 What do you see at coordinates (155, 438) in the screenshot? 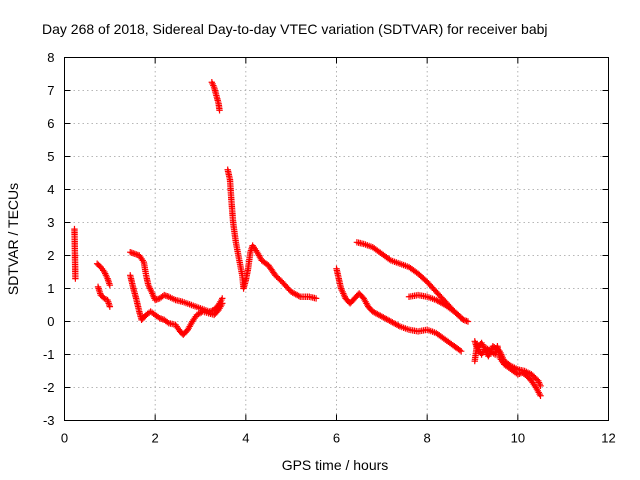
I see `x-tick-label: 2` at bounding box center [155, 438].